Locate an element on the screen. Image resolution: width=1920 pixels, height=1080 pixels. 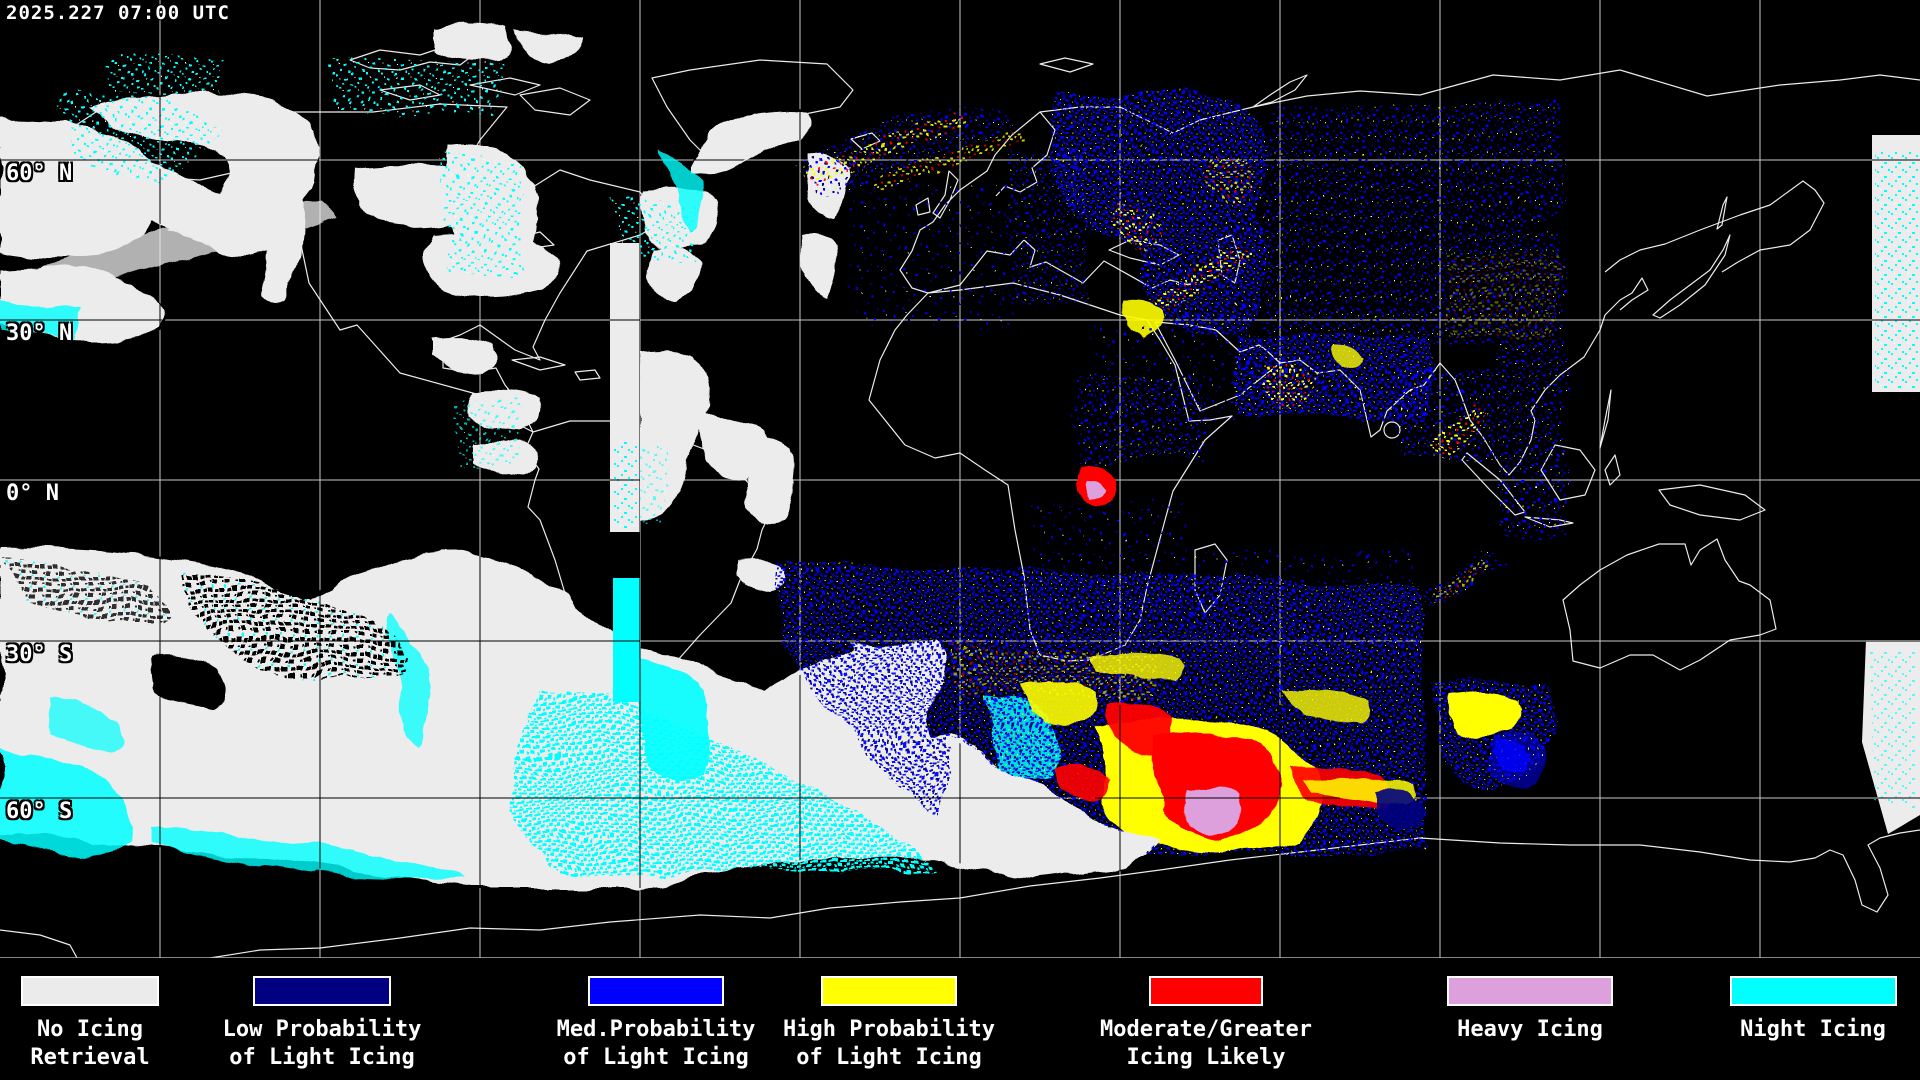
legend-item-heavy-icing: Heavy Icing is located at coordinates (1530, 1023).